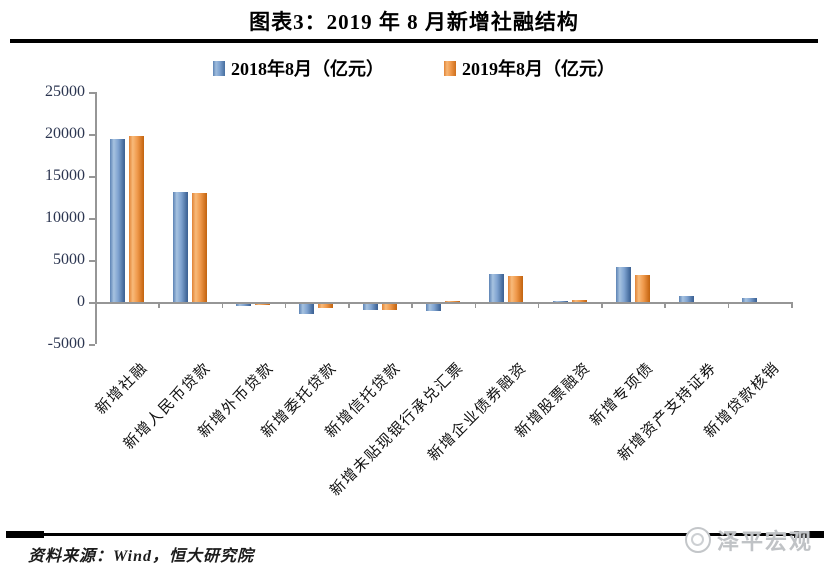  I want to click on bar-2018-cat10, so click(750, 300).